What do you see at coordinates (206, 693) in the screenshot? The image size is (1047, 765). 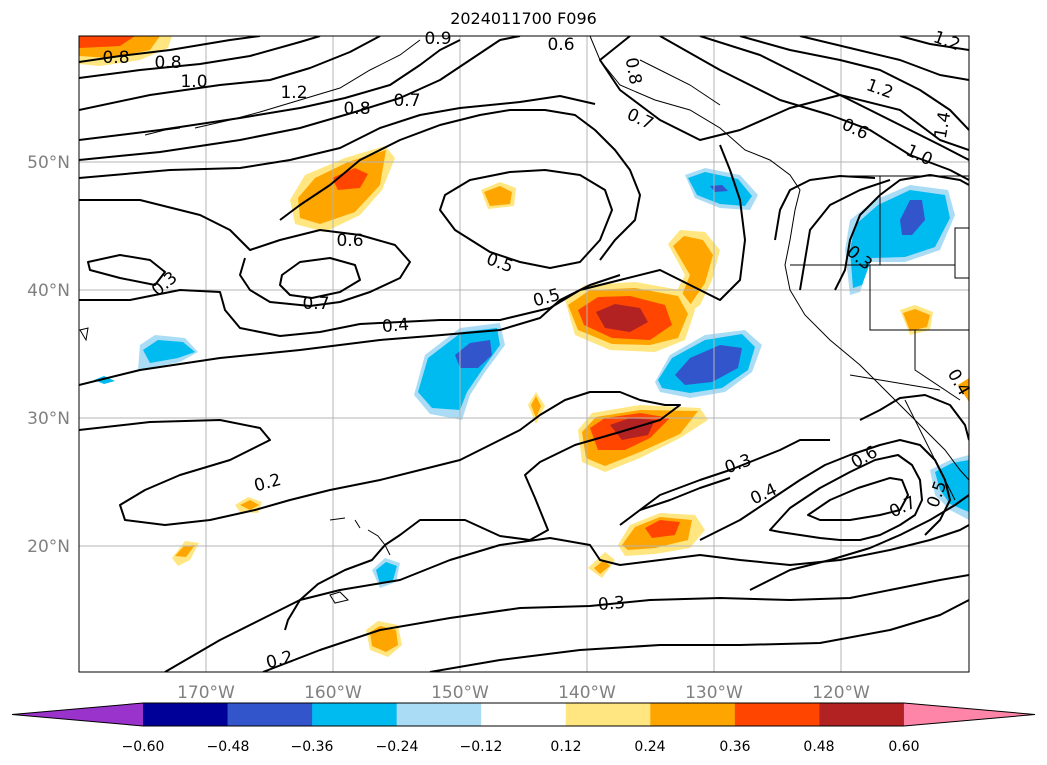 I see `lon-label: 170°W` at bounding box center [206, 693].